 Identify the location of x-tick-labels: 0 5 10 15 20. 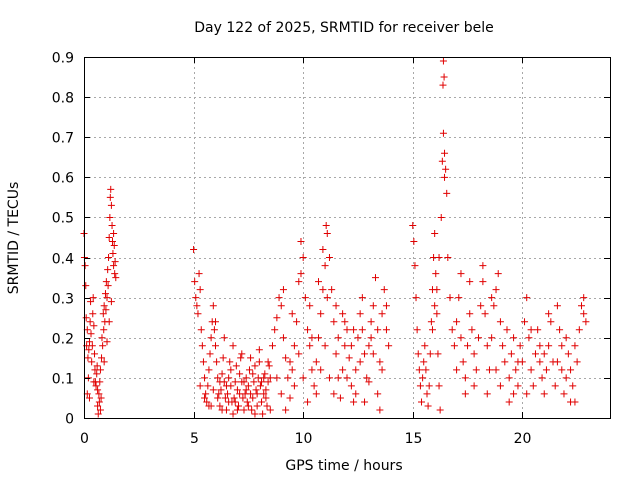
(305, 439).